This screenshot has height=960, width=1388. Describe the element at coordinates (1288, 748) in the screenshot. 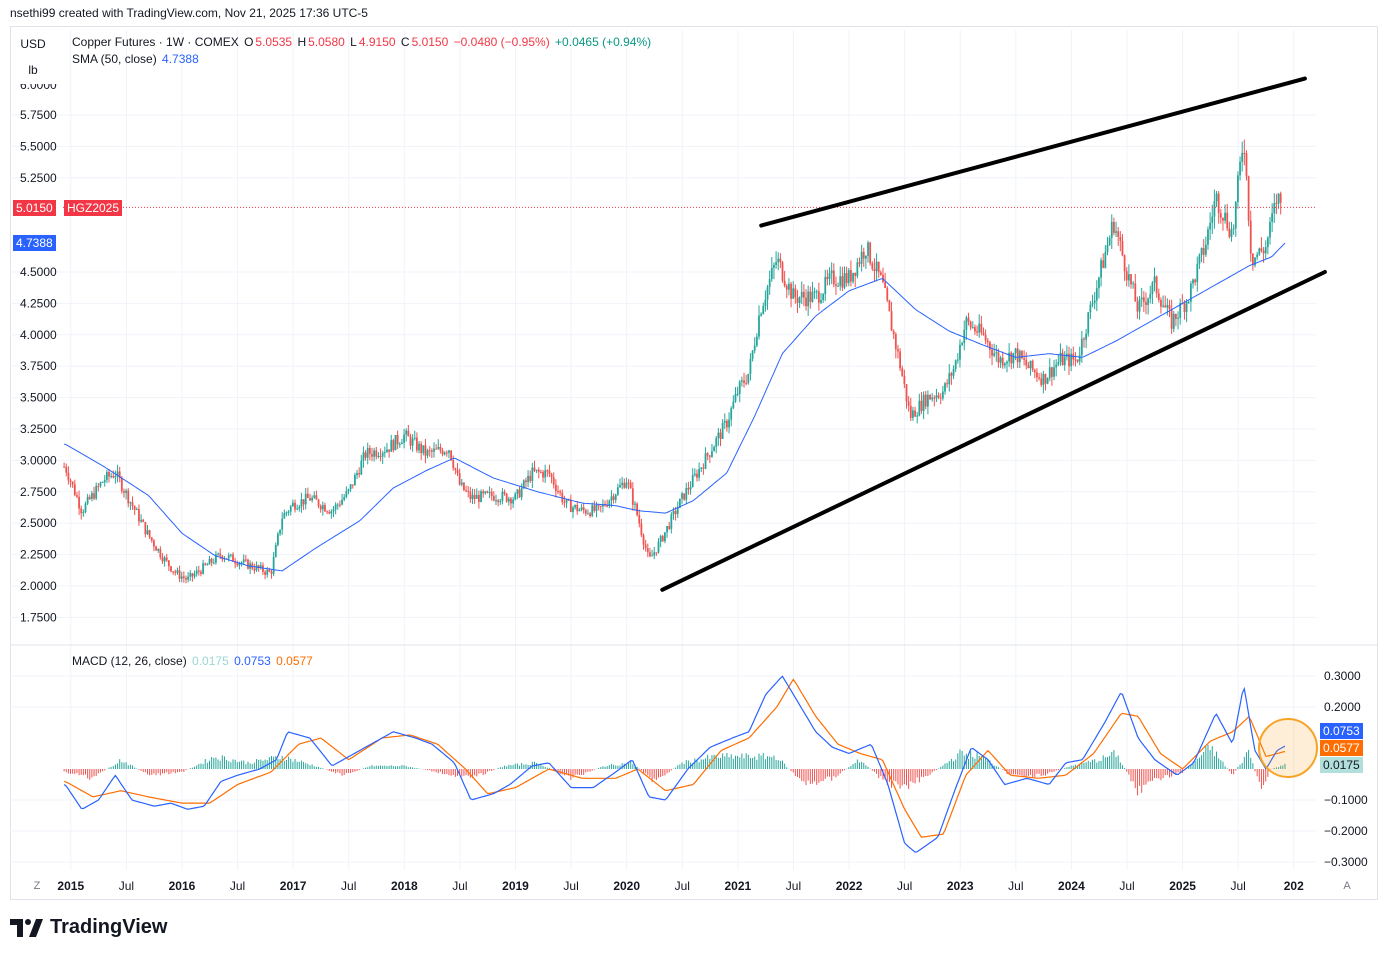

I see `highlight-circle` at that location.